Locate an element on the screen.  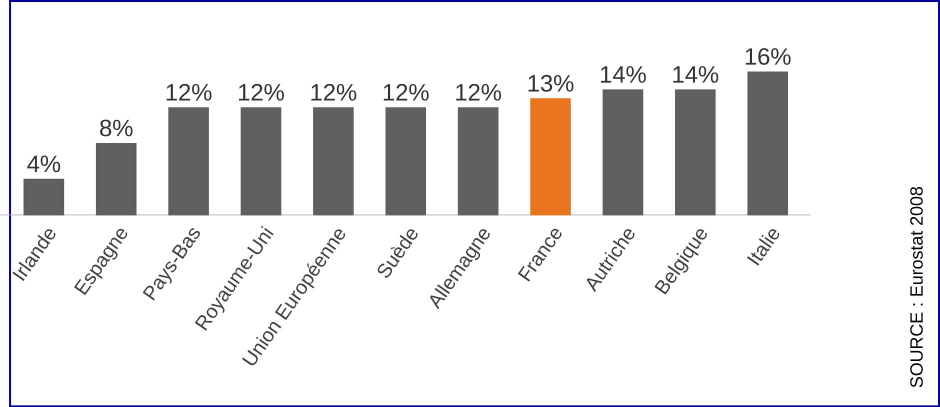
data-label: 16% is located at coordinates (768, 56).